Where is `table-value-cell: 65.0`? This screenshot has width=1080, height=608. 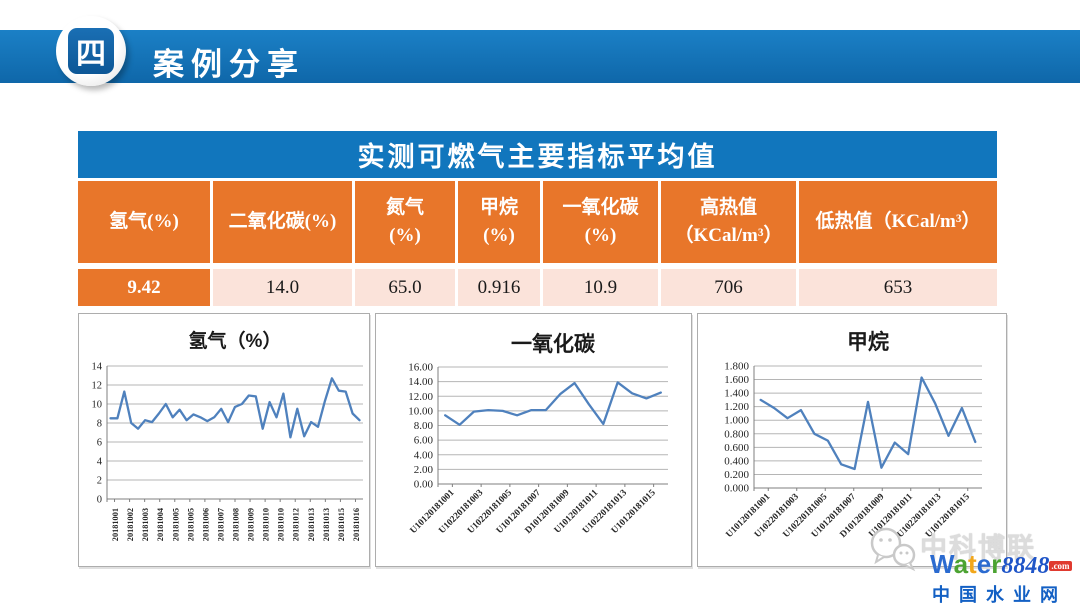
table-value-cell: 65.0 is located at coordinates (405, 287).